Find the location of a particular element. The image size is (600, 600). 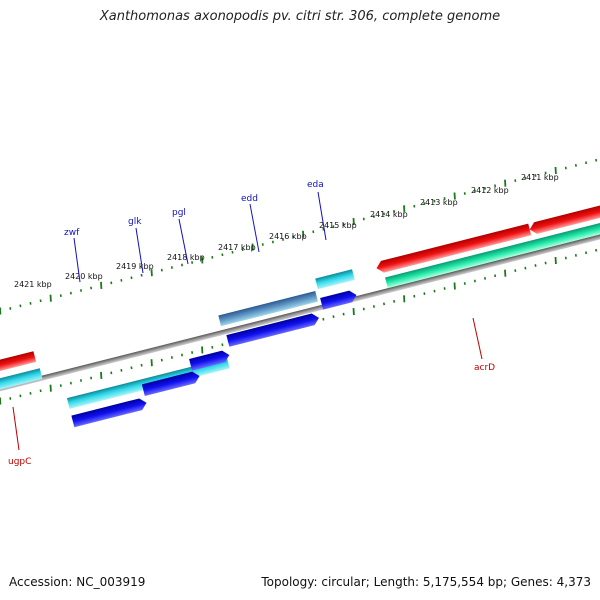

accession-text: Accession: NC_003919 is located at coordinates (77, 582).